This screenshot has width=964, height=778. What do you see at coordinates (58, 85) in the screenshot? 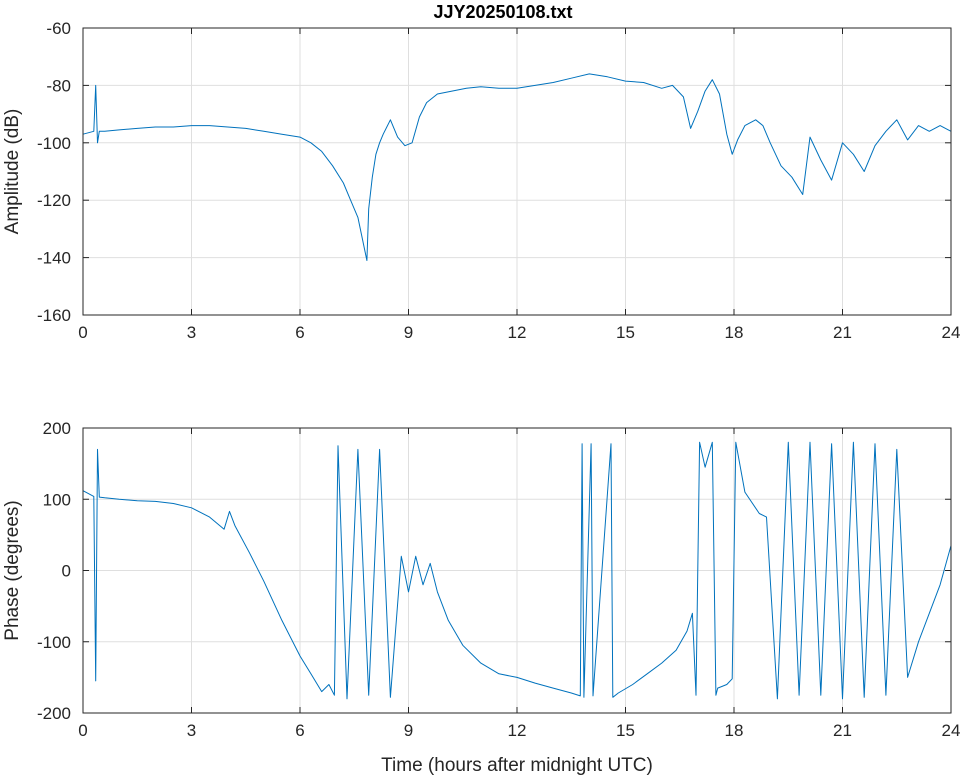
I see `amplitude-y-tick-label-4: -80` at bounding box center [58, 85].